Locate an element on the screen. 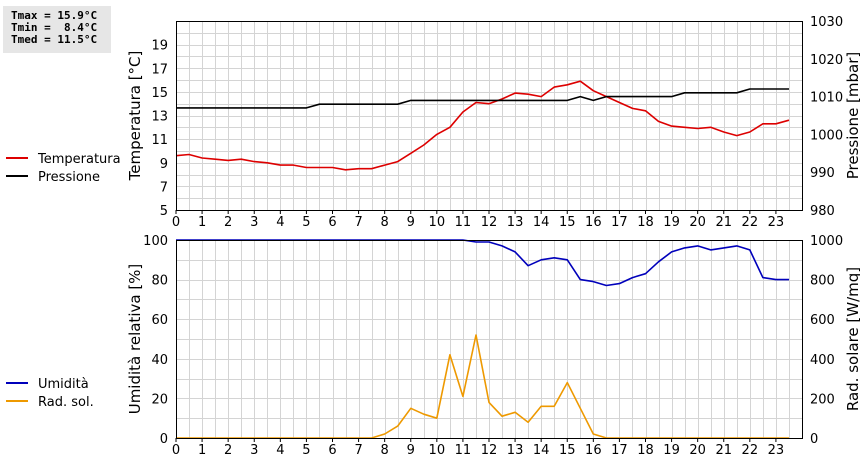 This screenshot has height=460, width=860. radiation-axis-label: Rad. solare [W/mq] is located at coordinates (852, 339).